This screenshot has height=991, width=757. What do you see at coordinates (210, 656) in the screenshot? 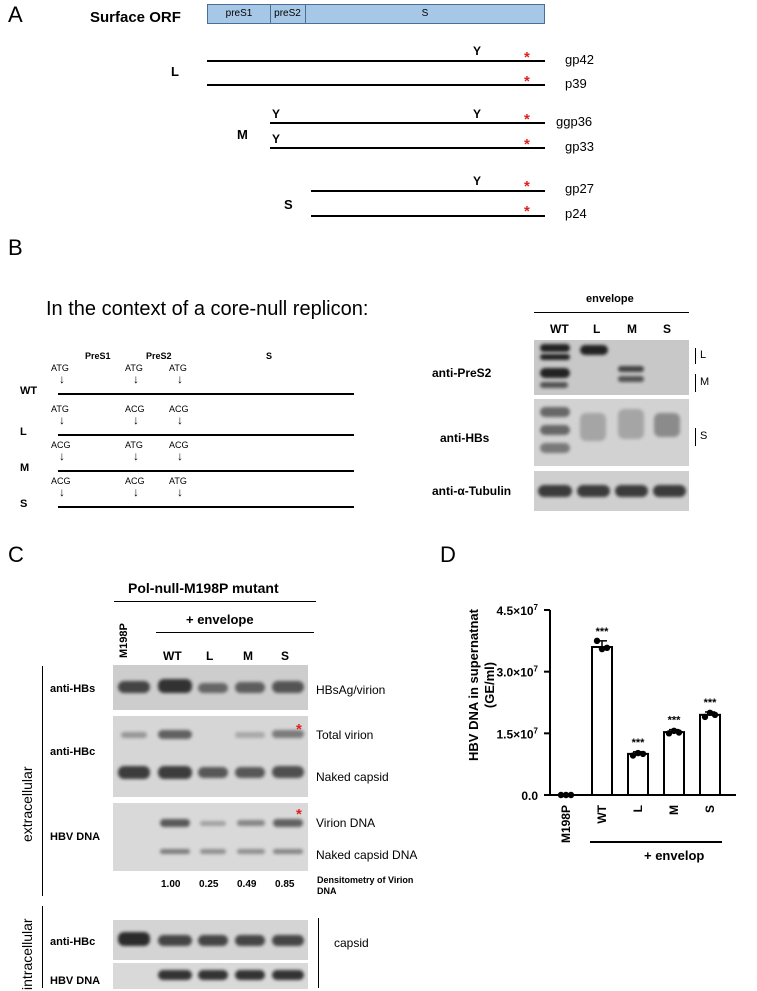
I see `lane-c-l: L` at bounding box center [210, 656].